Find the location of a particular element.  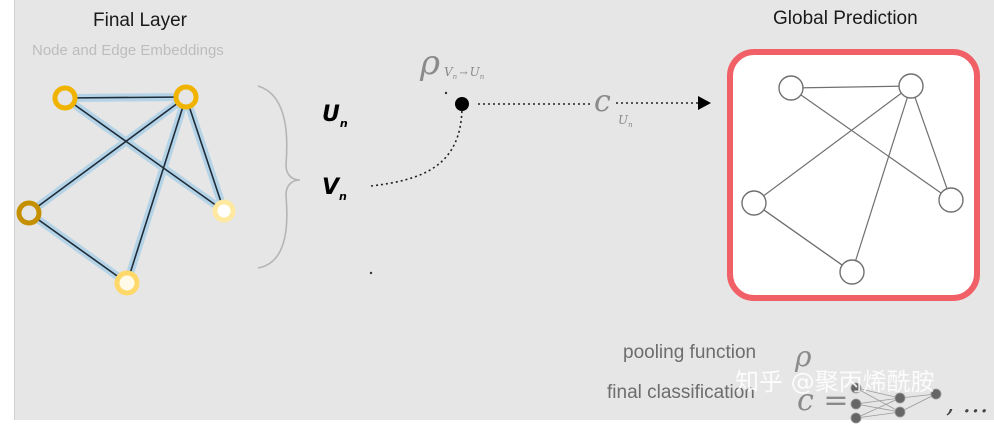

watermark: 知乎 @聚丙烯酰胺 is located at coordinates (835, 382).